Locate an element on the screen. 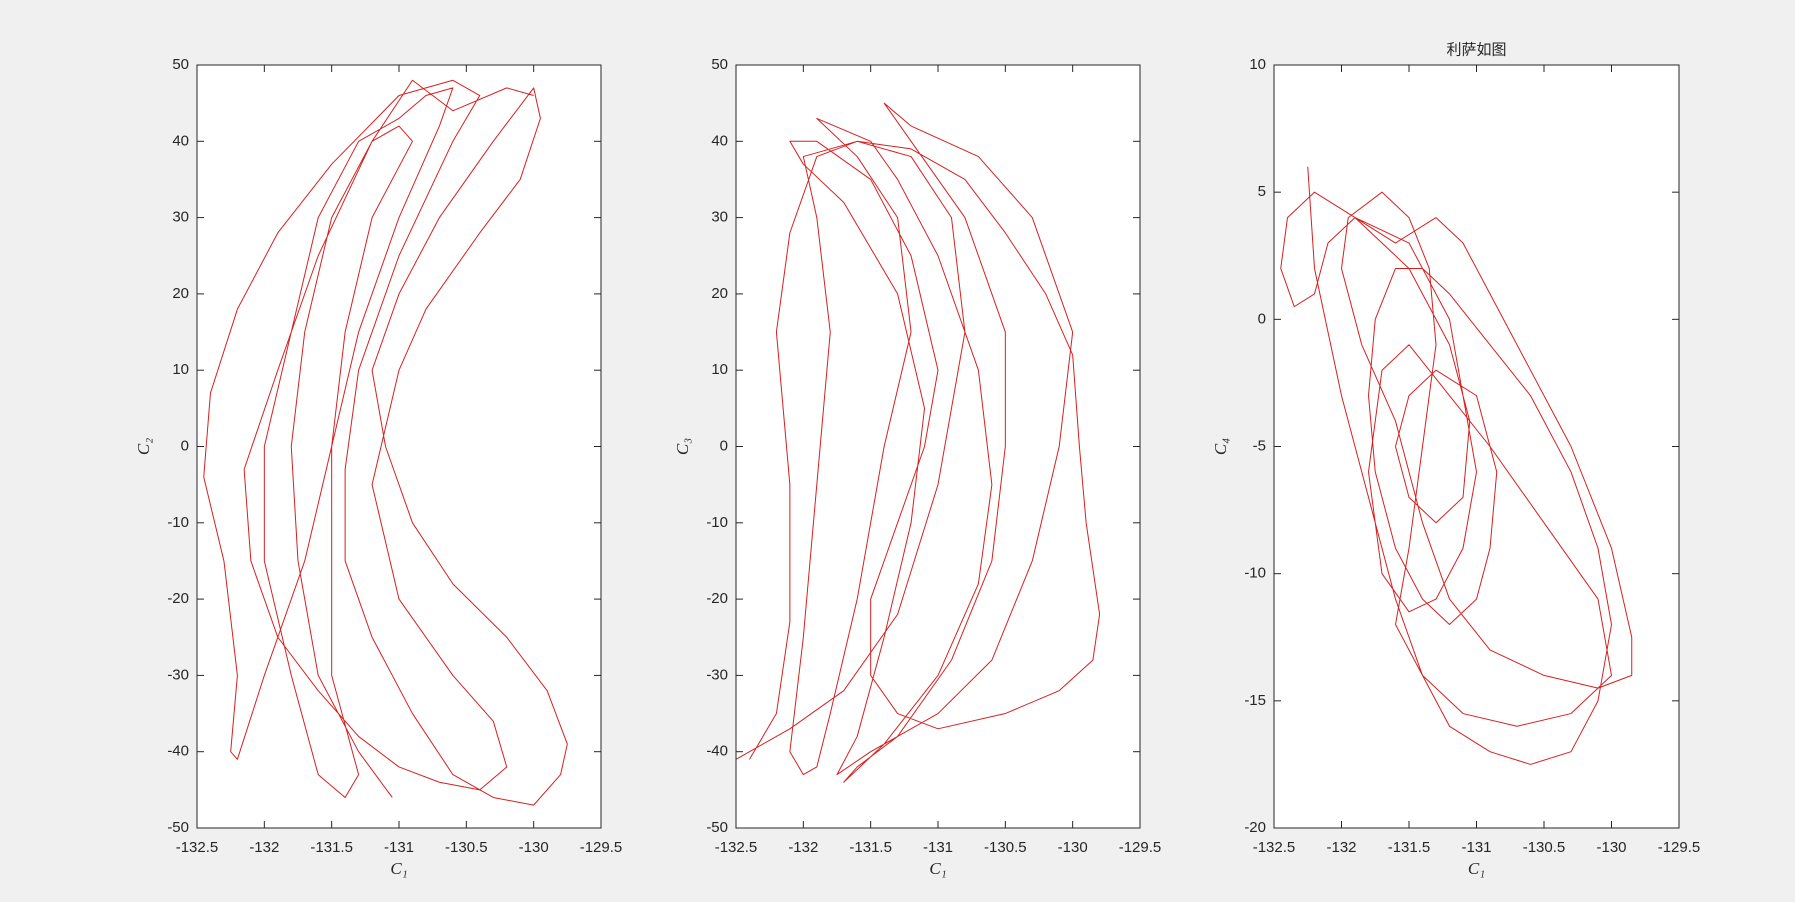 The image size is (1795, 902). trajectory is located at coordinates (1456, 465).